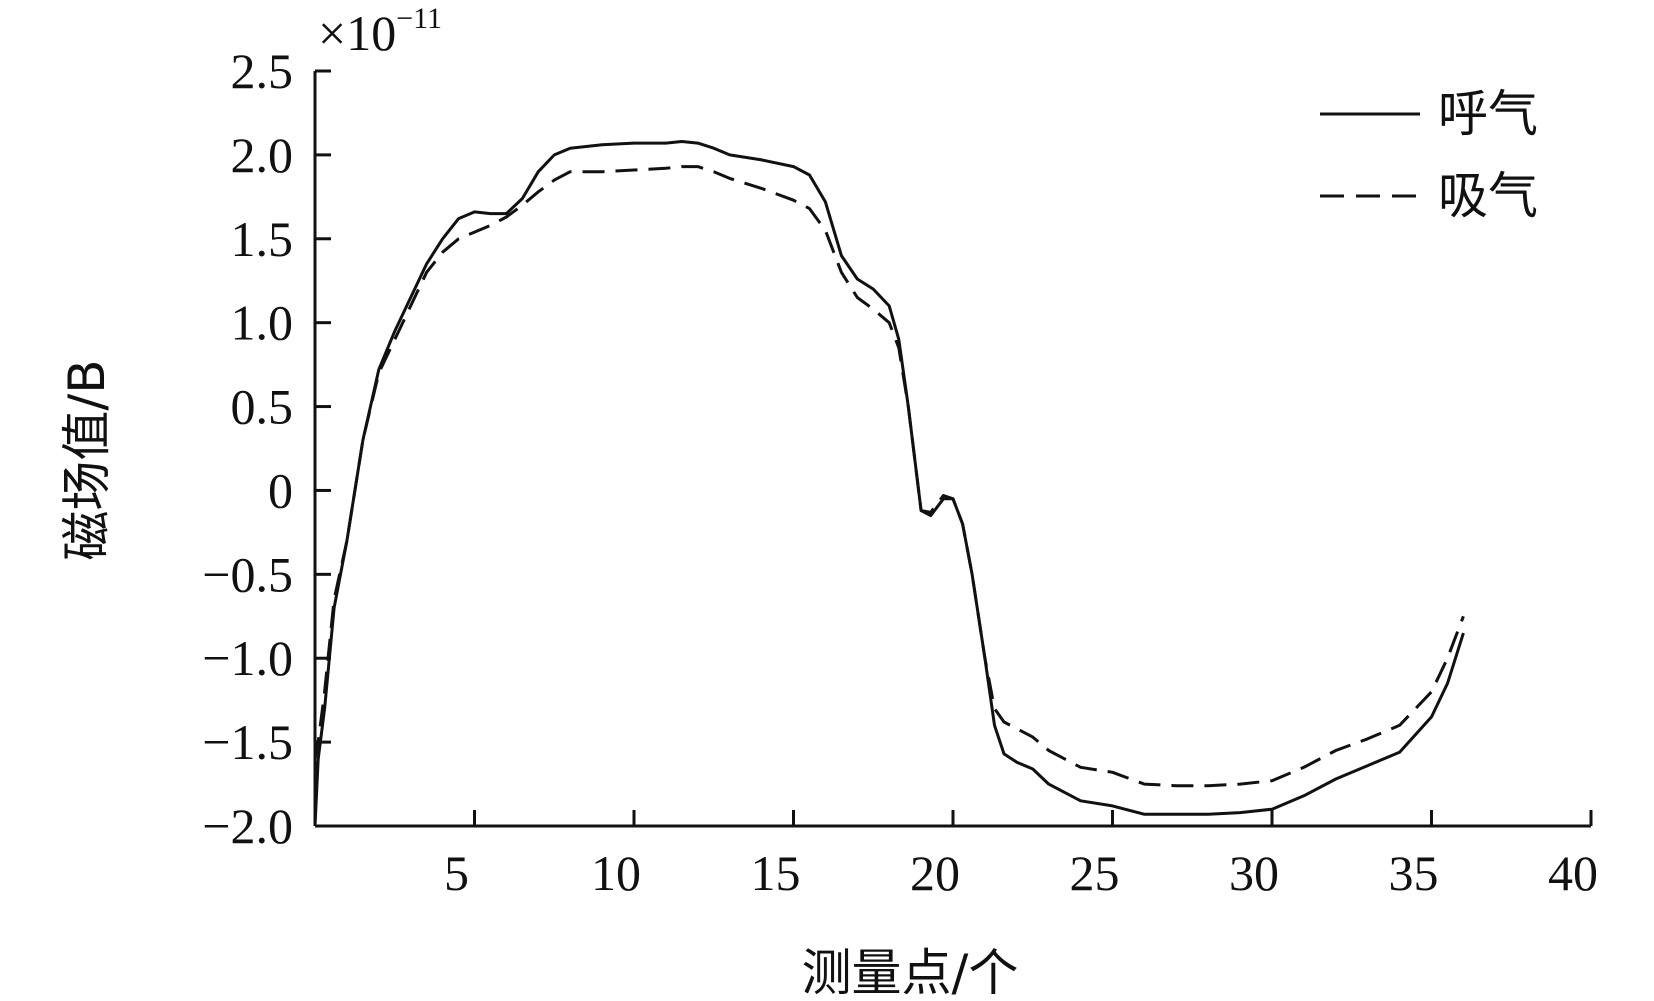 This screenshot has width=1654, height=1001. What do you see at coordinates (419, 18) in the screenshot?
I see `multiplier-exponent: −11` at bounding box center [419, 18].